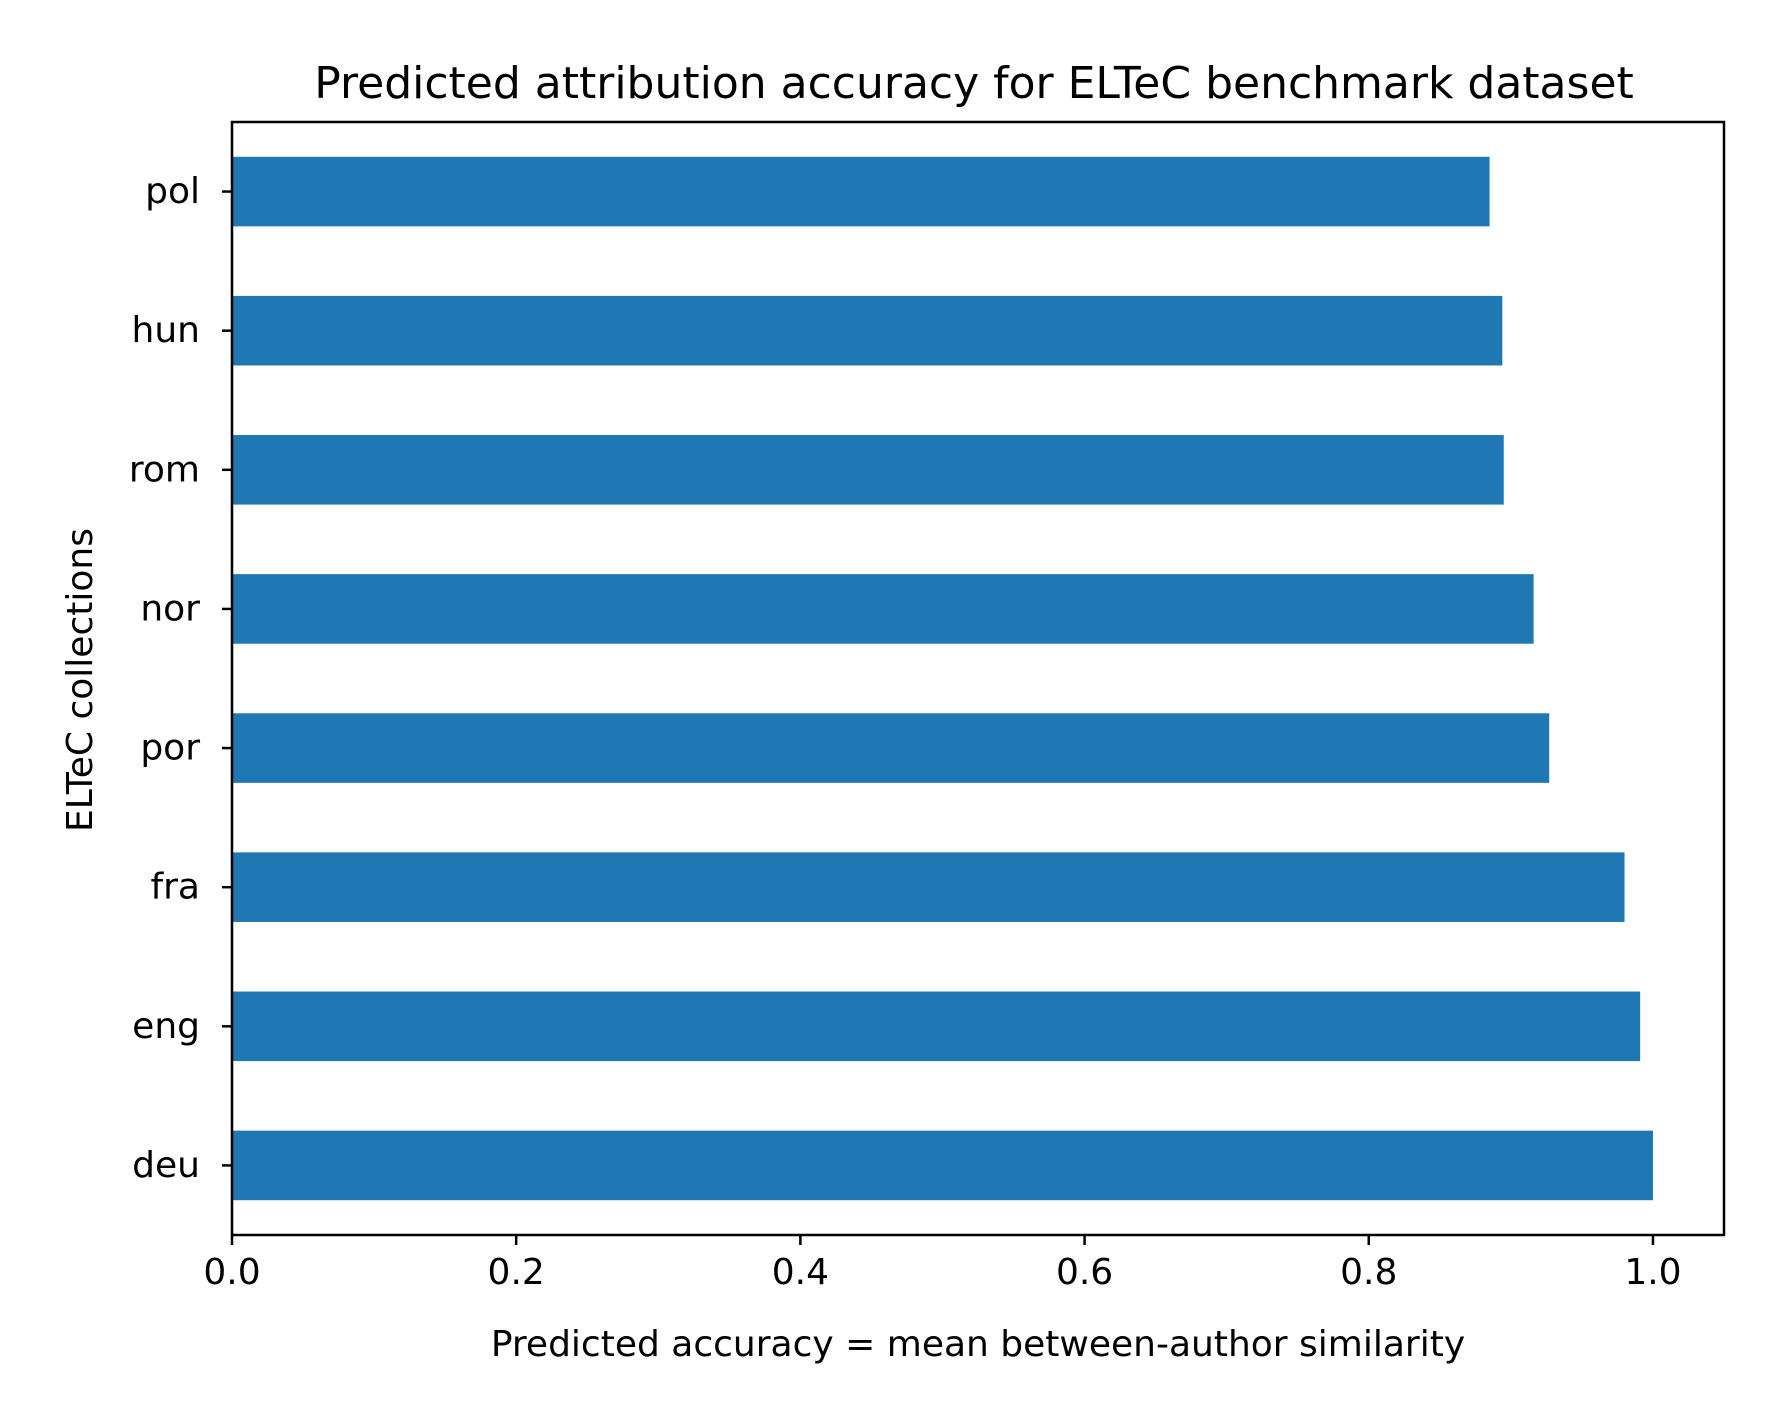 The image size is (1784, 1421). What do you see at coordinates (80, 680) in the screenshot?
I see `y-axis-label: ELTeC collections` at bounding box center [80, 680].